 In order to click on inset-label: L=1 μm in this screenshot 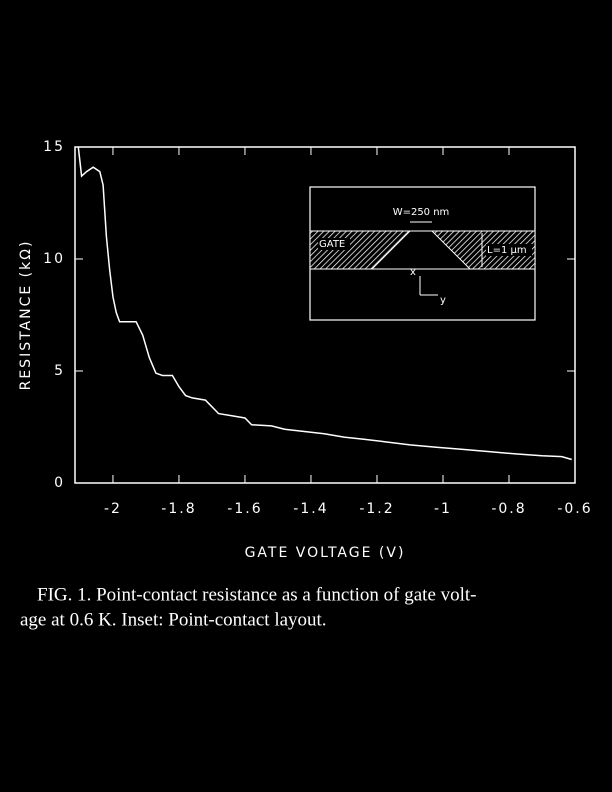, I will do `click(507, 250)`.